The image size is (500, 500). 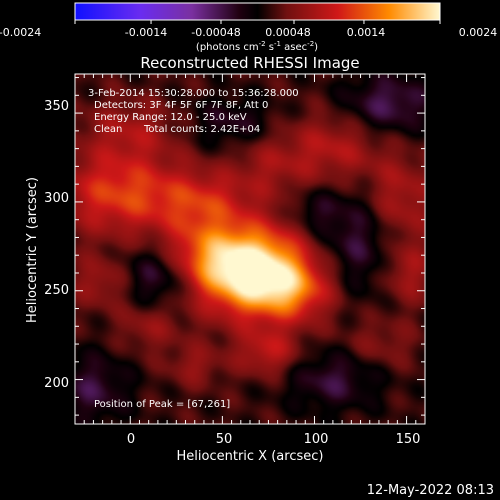 What do you see at coordinates (249, 63) in the screenshot?
I see `chart-title: Reconstructed RHESSI Image` at bounding box center [249, 63].